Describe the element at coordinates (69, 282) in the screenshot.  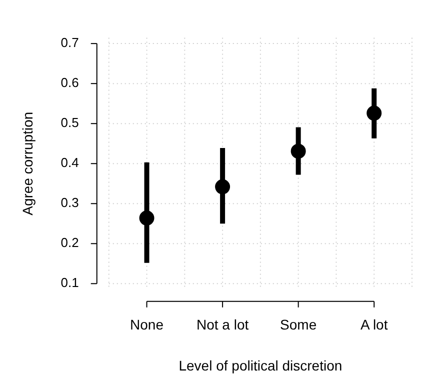
I see `y-tick-label: 0.1` at that location.